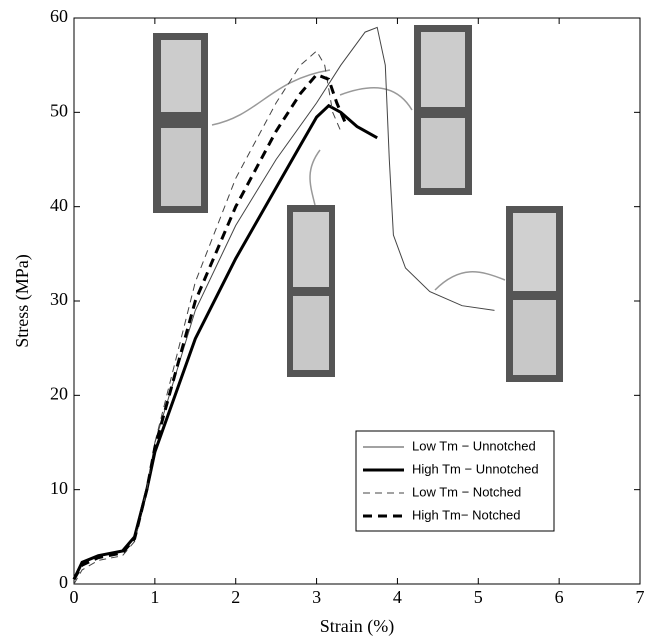 The width and height of the screenshot is (650, 639). Describe the element at coordinates (640, 597) in the screenshot. I see `x-tick-label: 7` at that location.